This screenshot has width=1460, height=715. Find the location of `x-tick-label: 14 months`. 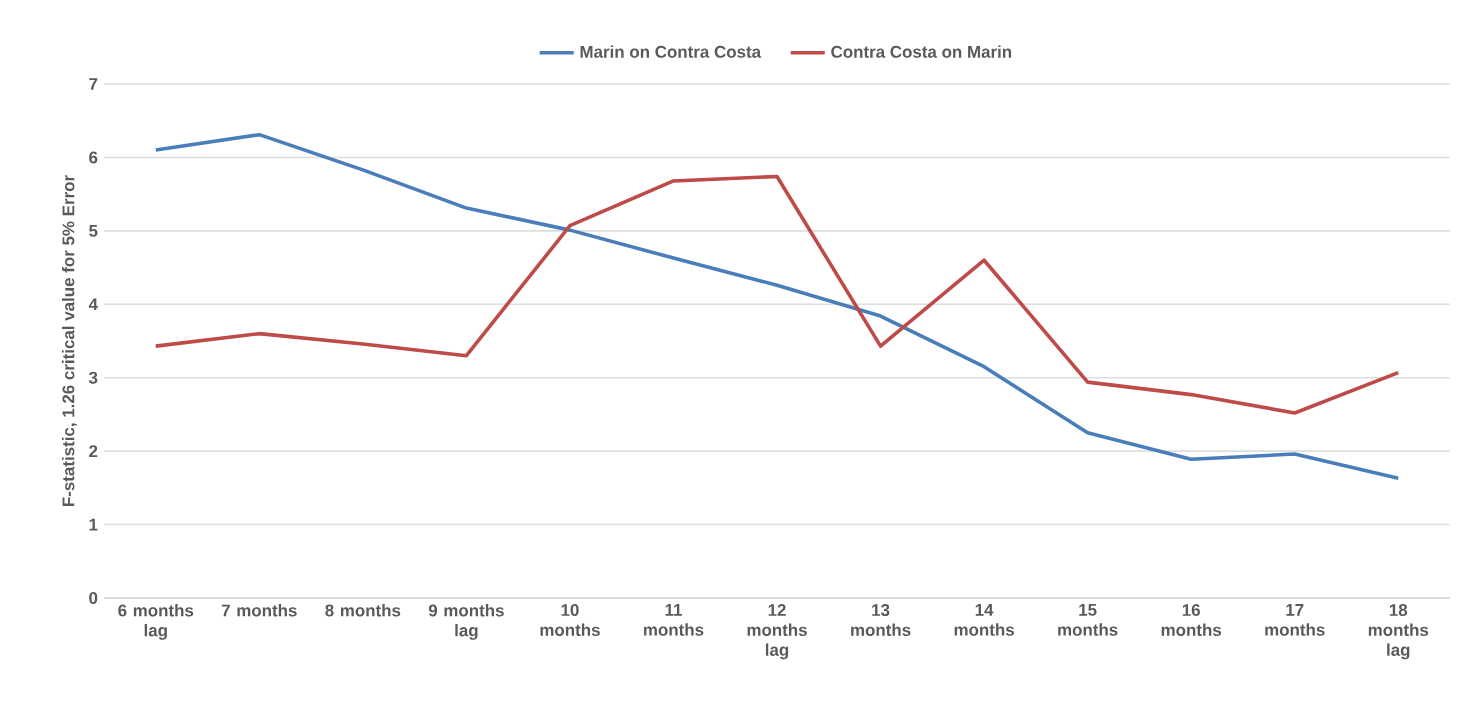

x-tick-label: 14 months is located at coordinates (984, 620).